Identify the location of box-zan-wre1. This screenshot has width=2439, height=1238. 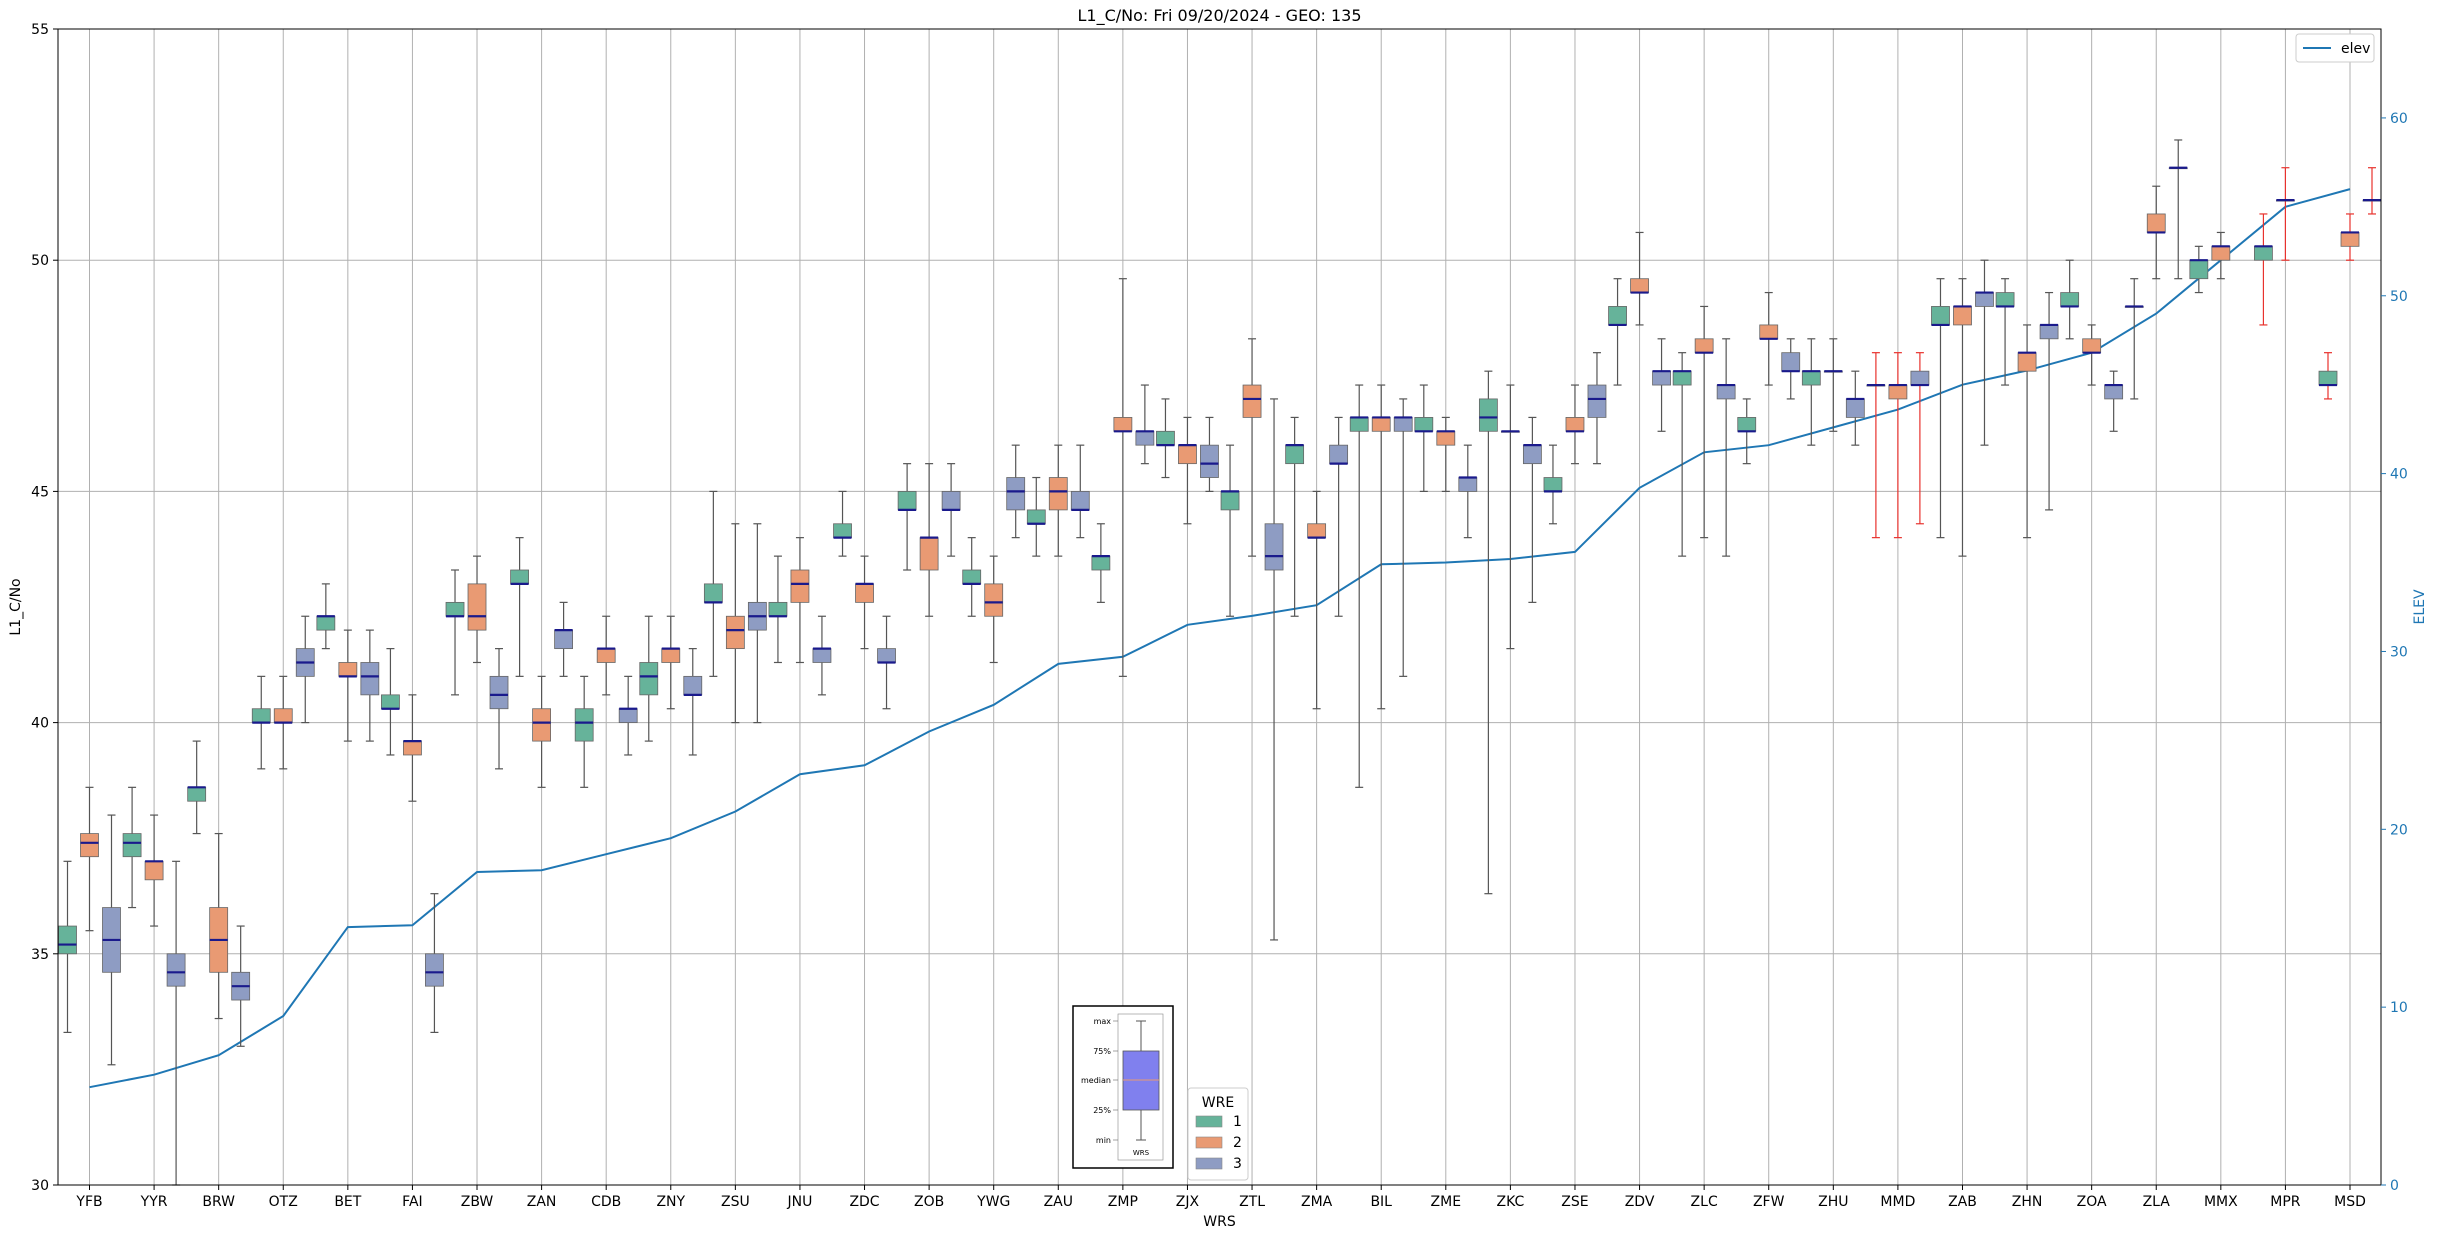
(520, 607).